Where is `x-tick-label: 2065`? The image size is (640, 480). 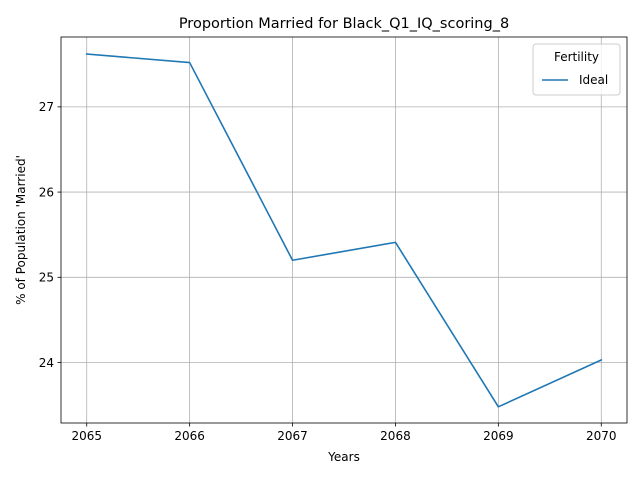
x-tick-label: 2065 is located at coordinates (86, 436).